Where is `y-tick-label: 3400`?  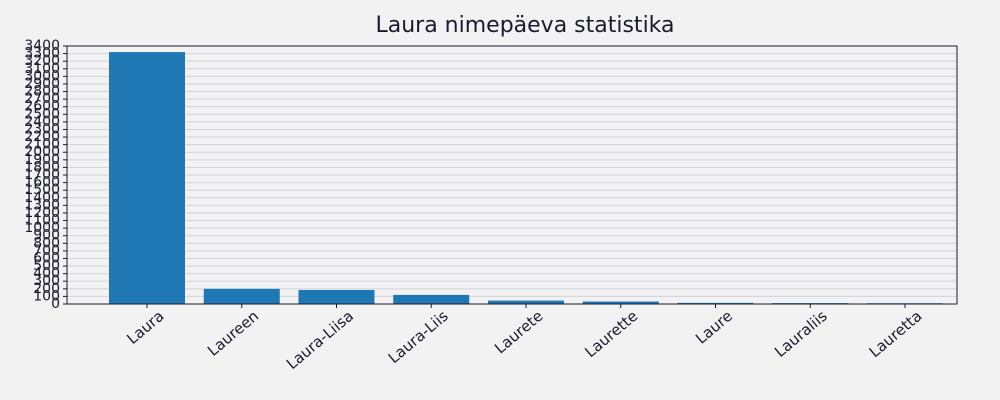
y-tick-label: 3400 is located at coordinates (42, 46).